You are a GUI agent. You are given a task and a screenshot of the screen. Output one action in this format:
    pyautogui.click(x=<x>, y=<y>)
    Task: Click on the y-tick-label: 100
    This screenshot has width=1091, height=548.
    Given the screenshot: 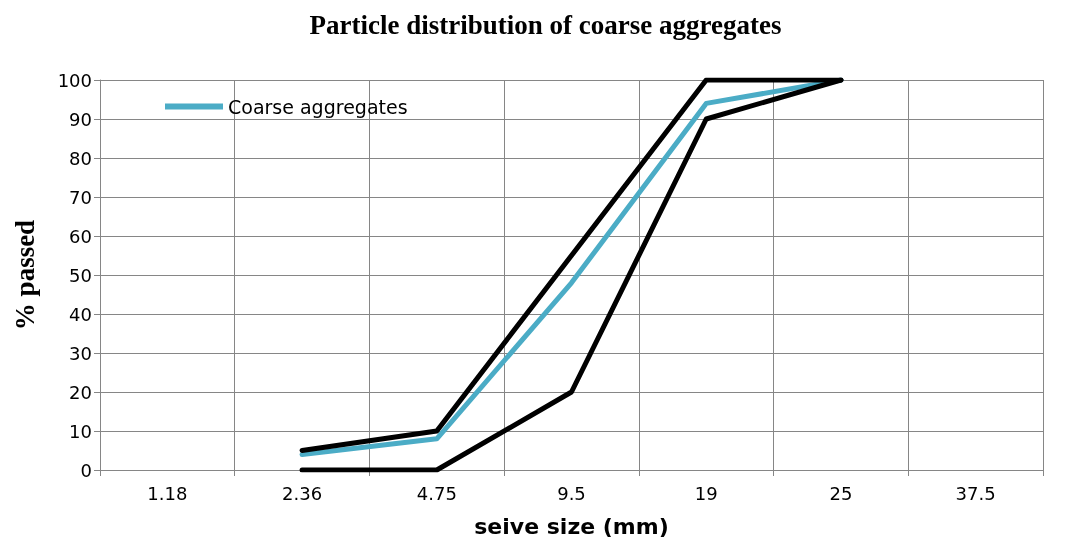 What is the action you would take?
    pyautogui.click(x=74, y=80)
    